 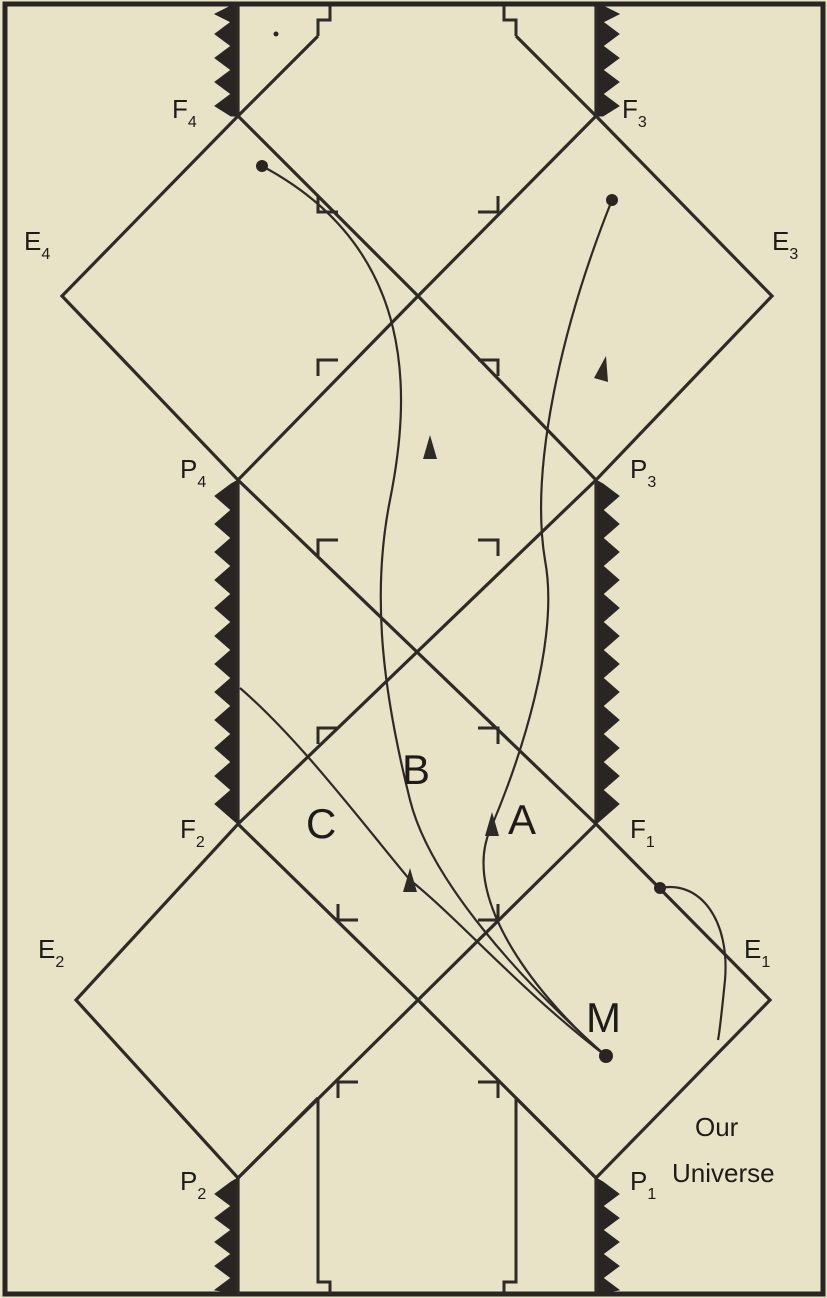 What do you see at coordinates (643, 472) in the screenshot?
I see `label-P3: P3` at bounding box center [643, 472].